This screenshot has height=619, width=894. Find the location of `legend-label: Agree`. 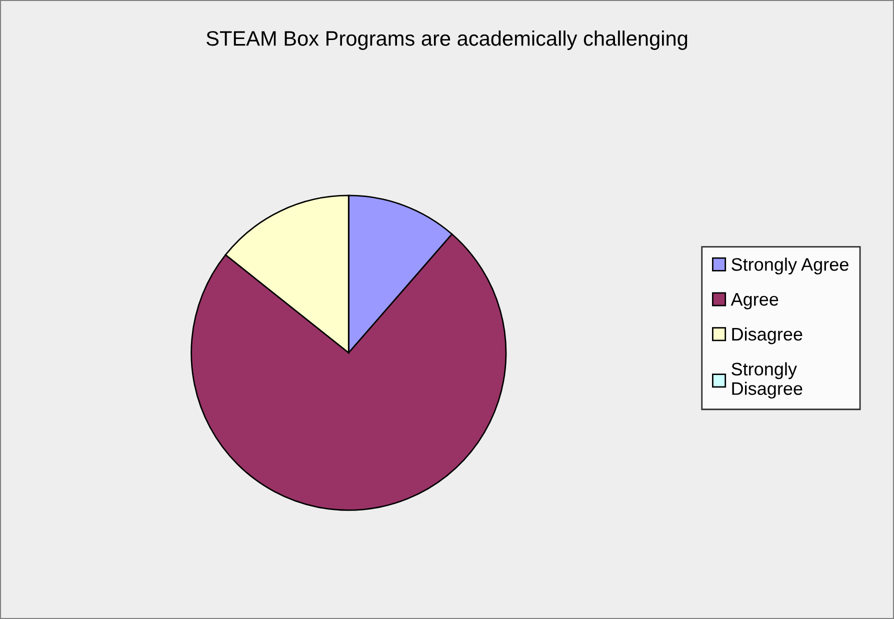

legend-label: Agree is located at coordinates (754, 301).